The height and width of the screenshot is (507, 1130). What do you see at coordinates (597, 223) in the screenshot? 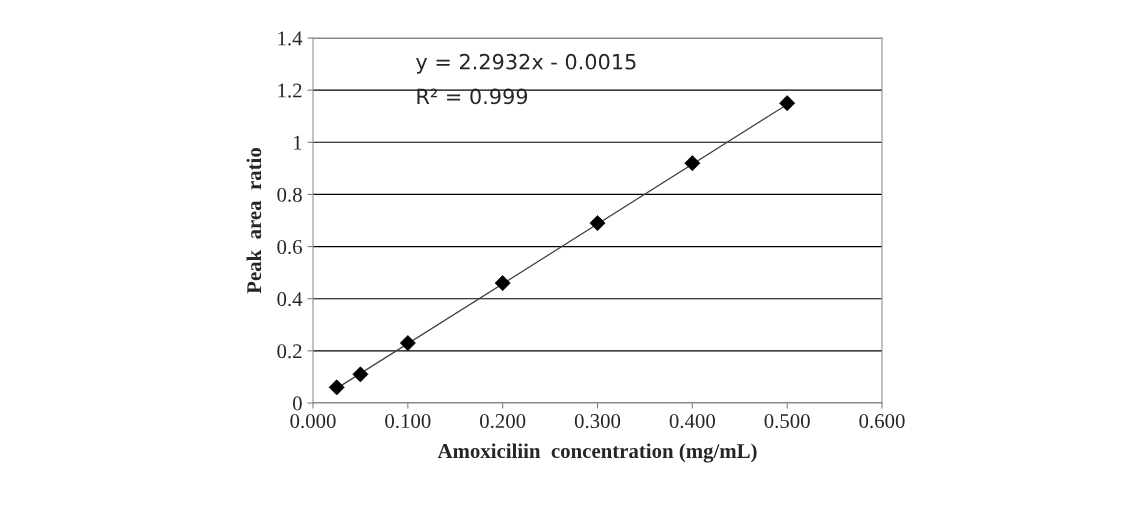
I see `point` at bounding box center [597, 223].